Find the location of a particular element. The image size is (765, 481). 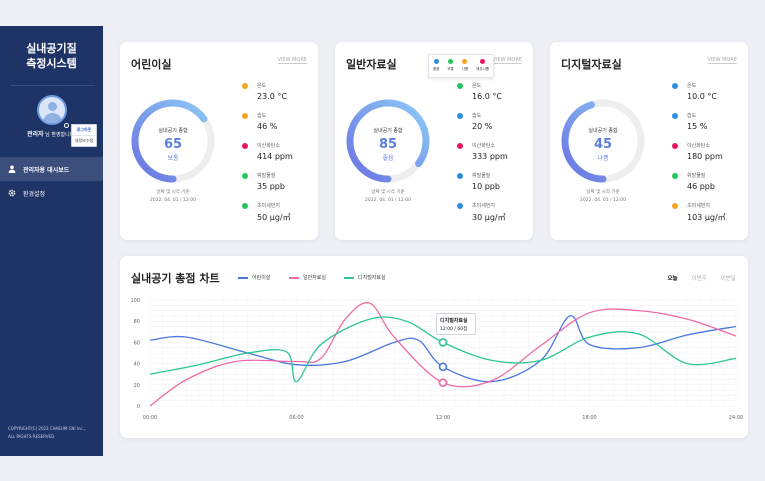

gear-icon is located at coordinates (12, 193).